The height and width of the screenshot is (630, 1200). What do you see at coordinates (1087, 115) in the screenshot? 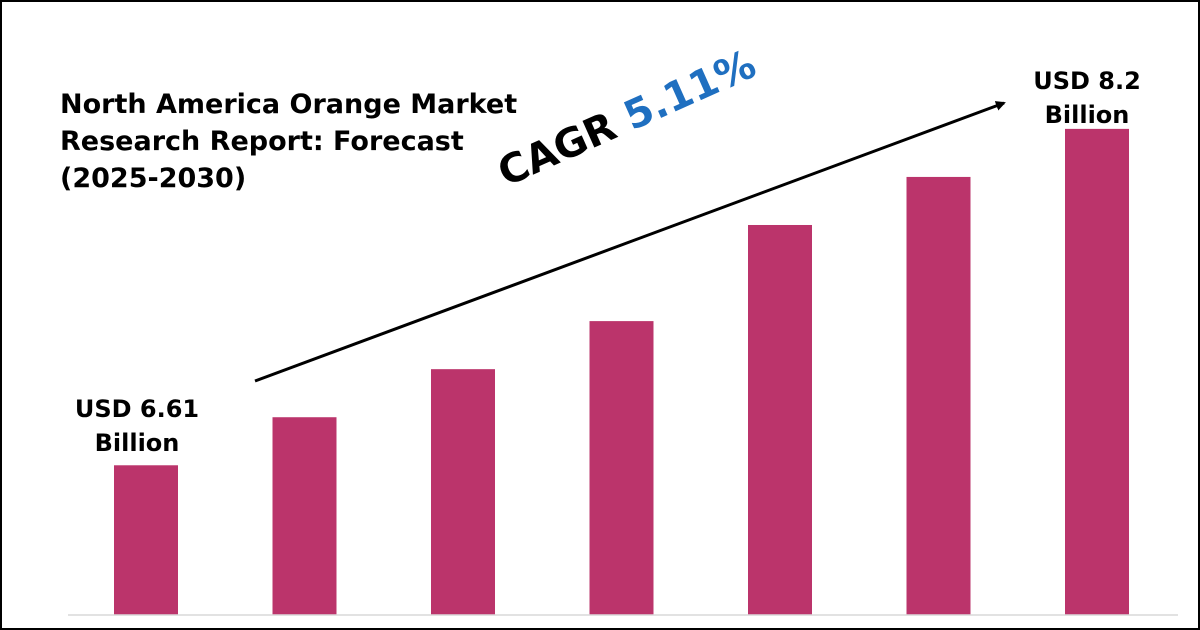
I see `end-value-line-2: Billion` at bounding box center [1087, 115].